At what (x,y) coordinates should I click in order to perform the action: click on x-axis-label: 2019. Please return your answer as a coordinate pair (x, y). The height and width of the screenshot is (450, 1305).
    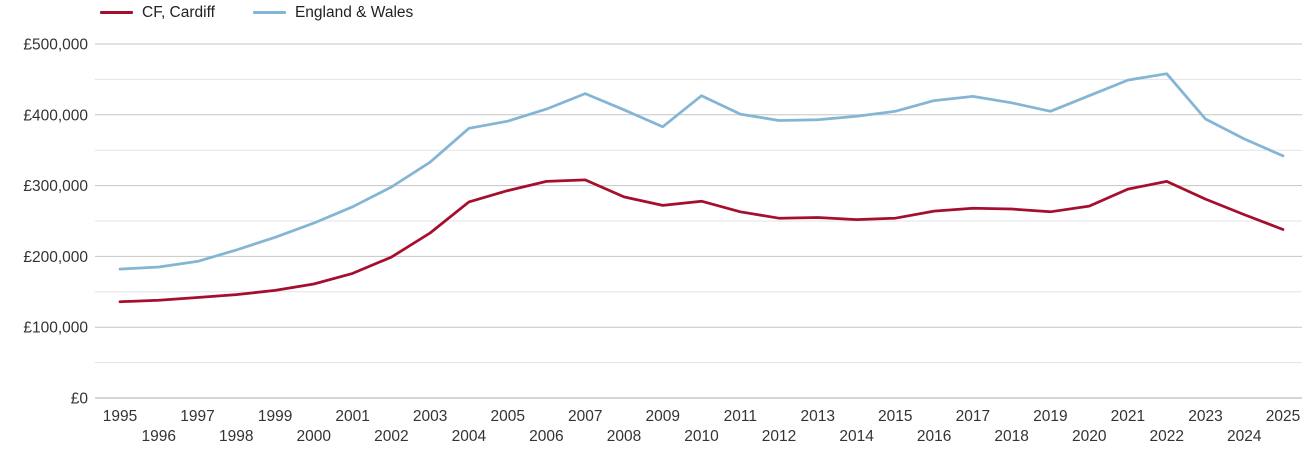
    Looking at the image, I should click on (1050, 416).